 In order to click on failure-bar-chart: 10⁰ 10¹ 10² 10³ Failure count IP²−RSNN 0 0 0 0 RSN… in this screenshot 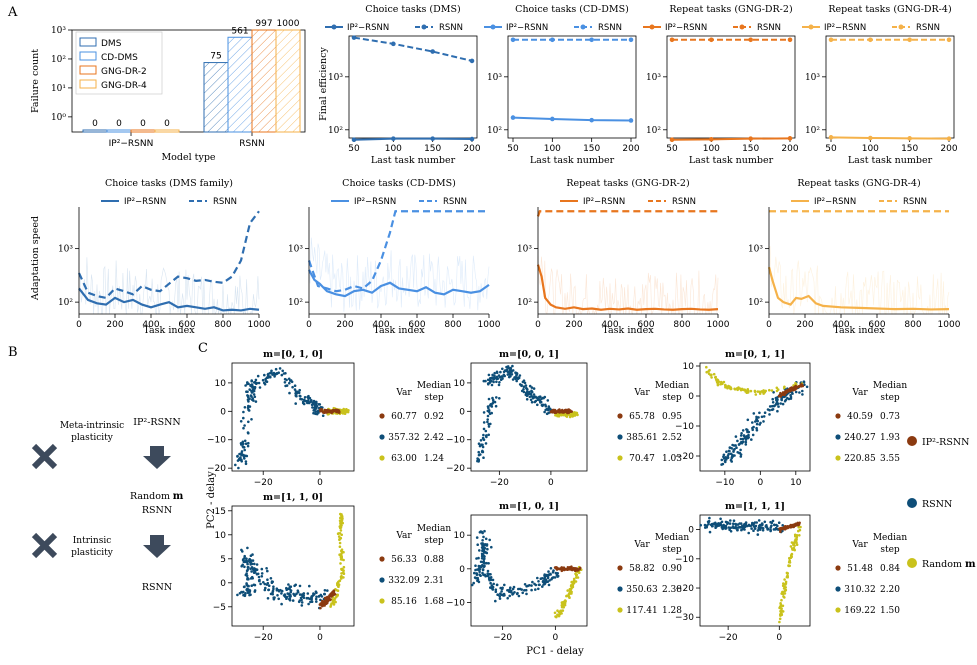, I will do `click(168, 91)`.